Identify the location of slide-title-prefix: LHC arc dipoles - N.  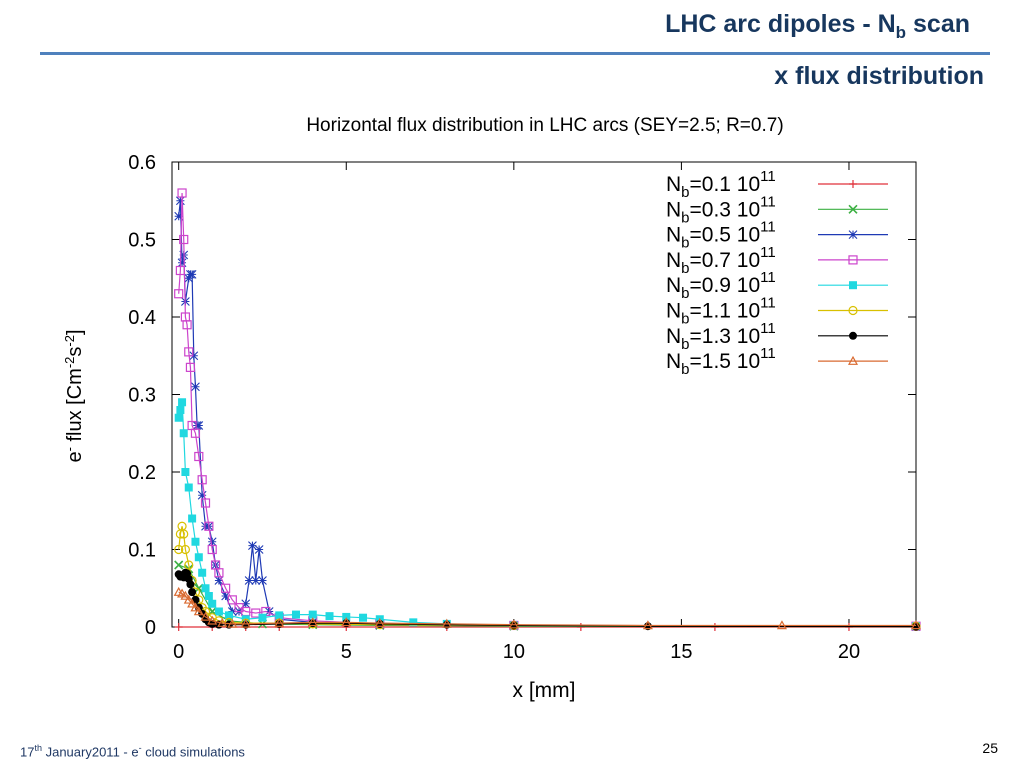
(780, 24).